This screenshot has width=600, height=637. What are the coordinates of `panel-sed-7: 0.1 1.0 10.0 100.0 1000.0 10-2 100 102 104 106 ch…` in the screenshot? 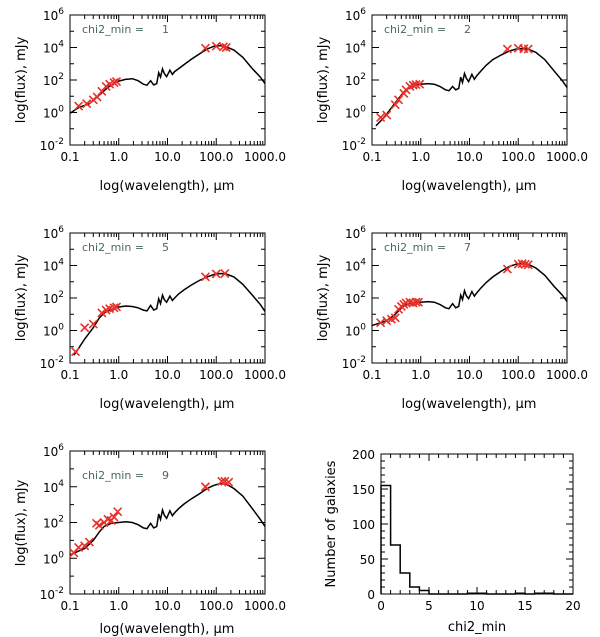 It's located at (452, 318).